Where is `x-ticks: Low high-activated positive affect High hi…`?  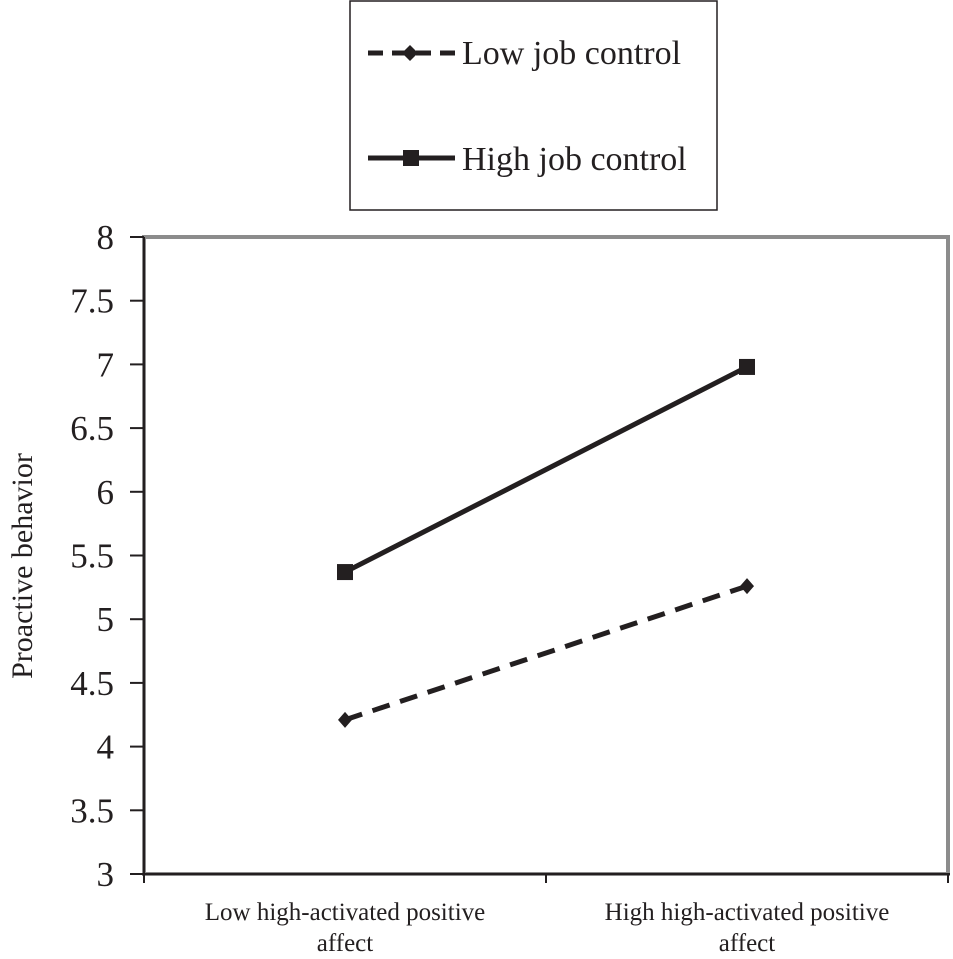
x-ticks: Low high-activated positive affect High hi… is located at coordinates (546, 915).